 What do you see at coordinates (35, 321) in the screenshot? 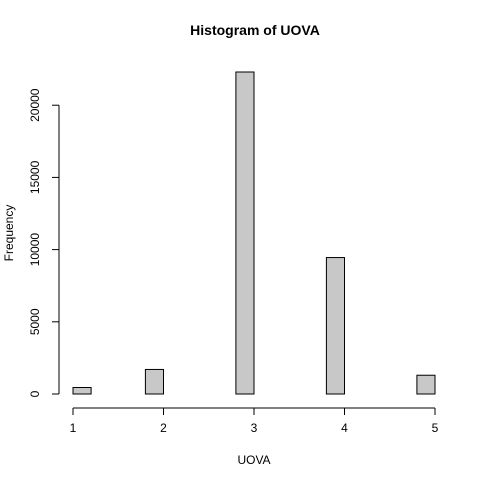
I see `y-tick-label: 5000` at bounding box center [35, 321].